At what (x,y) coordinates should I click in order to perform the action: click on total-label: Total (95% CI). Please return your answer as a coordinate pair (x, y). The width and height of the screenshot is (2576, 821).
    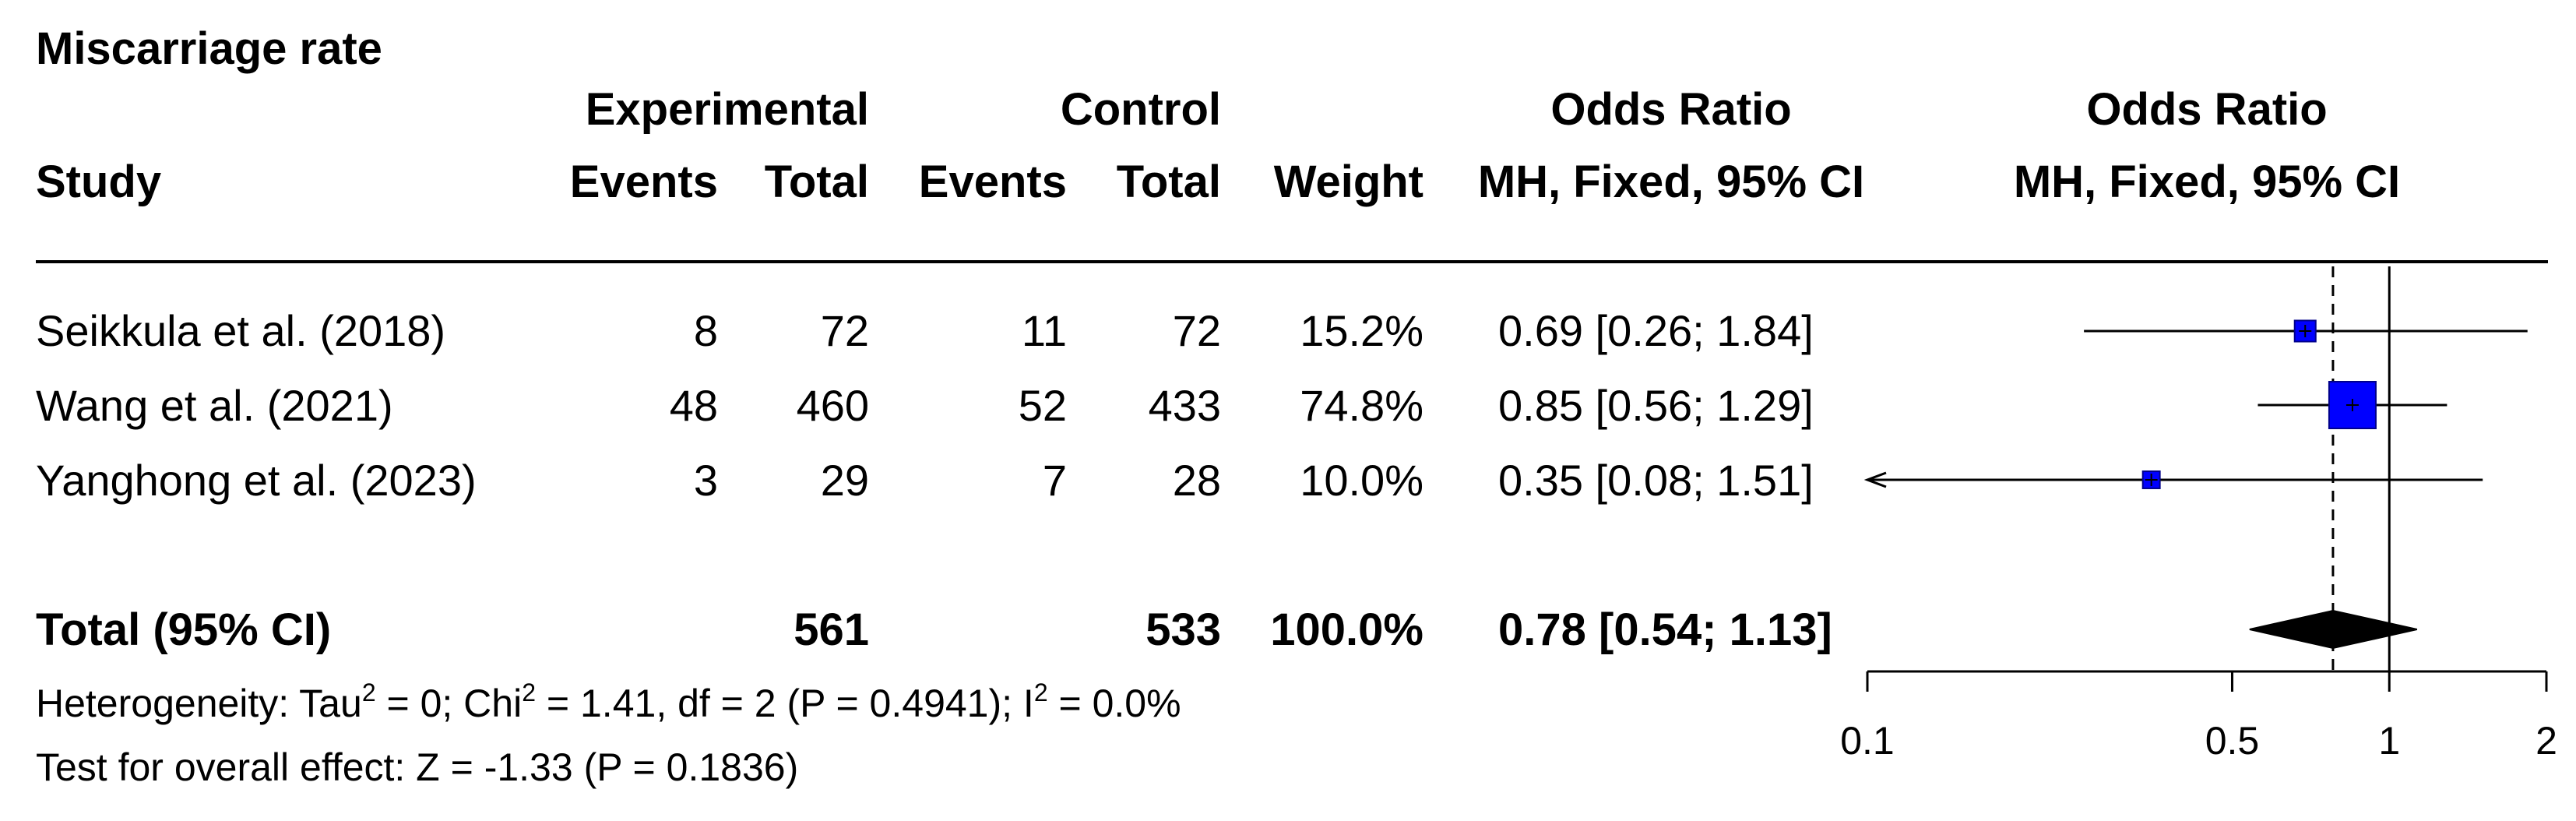
    Looking at the image, I should click on (183, 629).